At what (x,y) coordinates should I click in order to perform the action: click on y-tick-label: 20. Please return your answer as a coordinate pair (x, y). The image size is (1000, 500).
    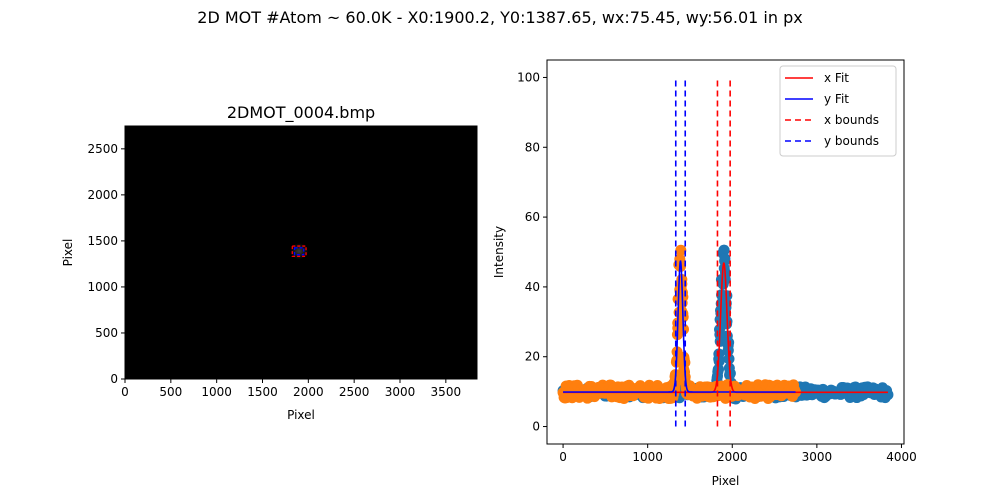
    Looking at the image, I should click on (532, 357).